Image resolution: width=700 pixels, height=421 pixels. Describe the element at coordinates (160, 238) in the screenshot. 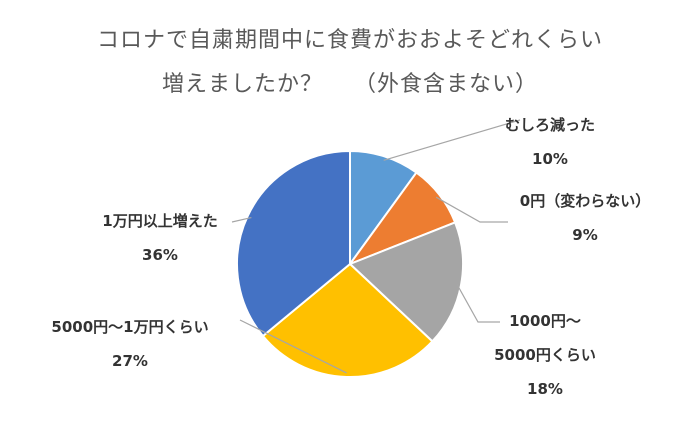

I see `slice-label-over-10000: 1万円以上増えた 36%` at that location.